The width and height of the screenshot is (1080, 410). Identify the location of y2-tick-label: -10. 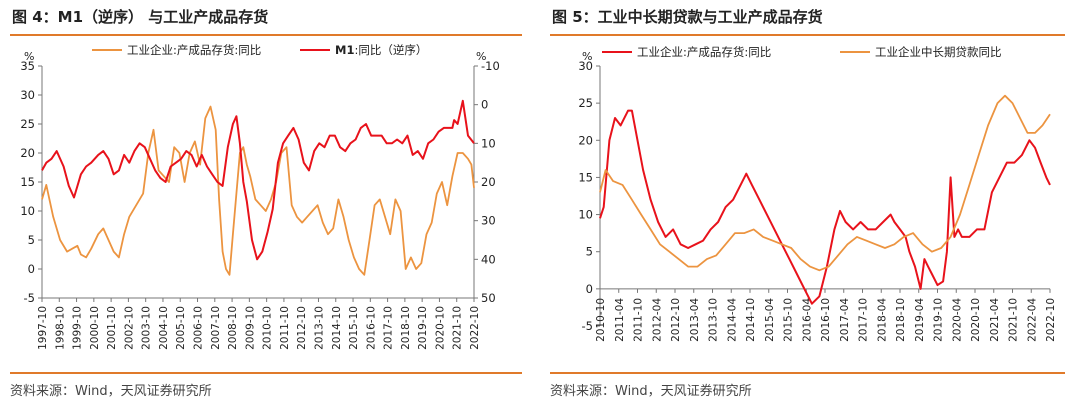
(490, 66).